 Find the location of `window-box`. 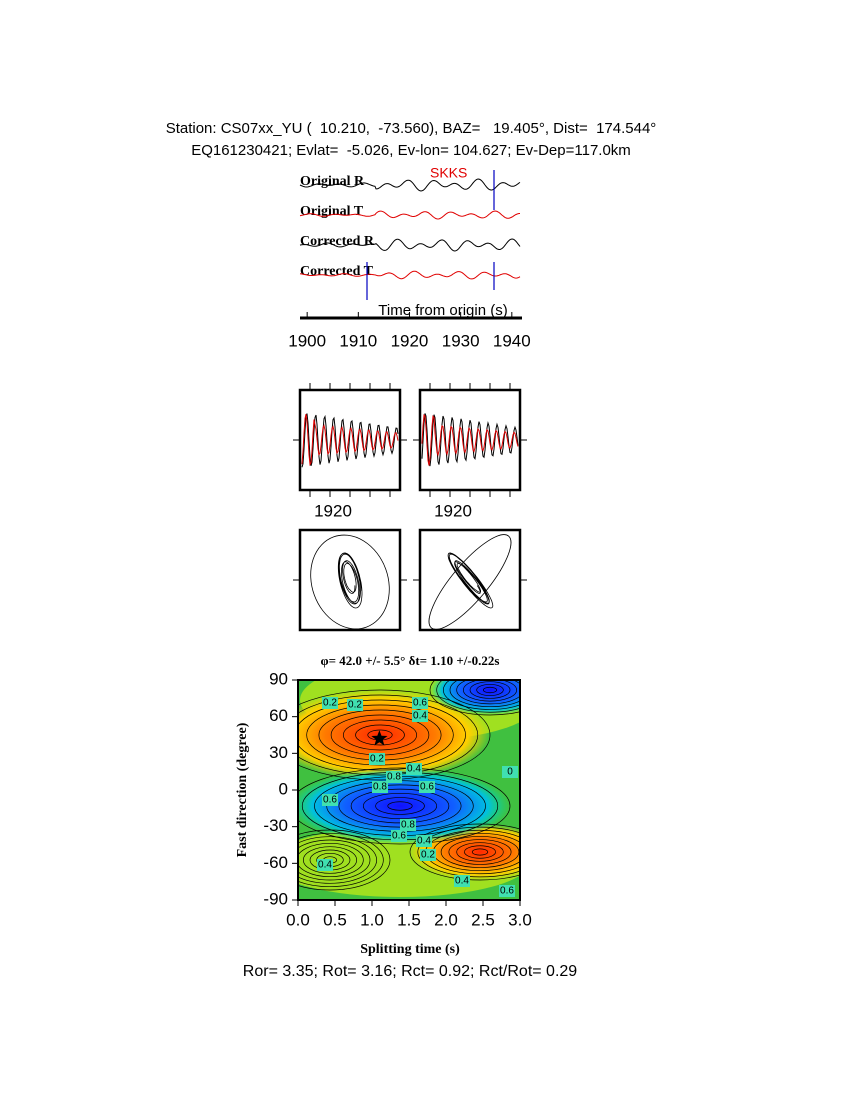

window-box is located at coordinates (470, 440).